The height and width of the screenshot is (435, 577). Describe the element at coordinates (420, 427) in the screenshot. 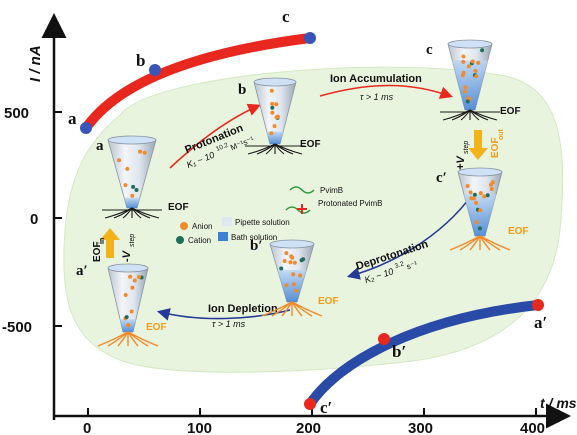

I see `x-tick-300: 300` at that location.